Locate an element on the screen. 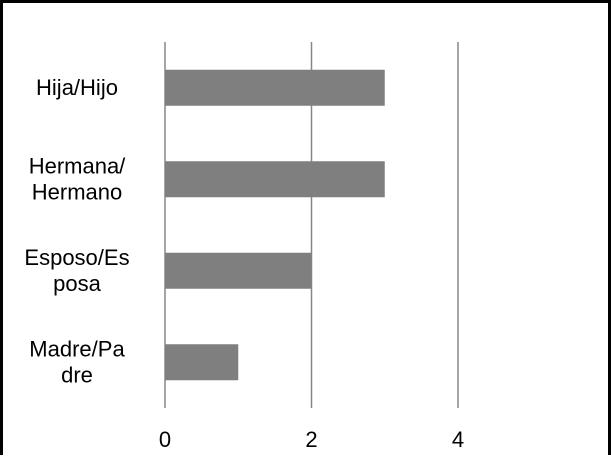  x-tick-label-2: 2 is located at coordinates (311, 439).